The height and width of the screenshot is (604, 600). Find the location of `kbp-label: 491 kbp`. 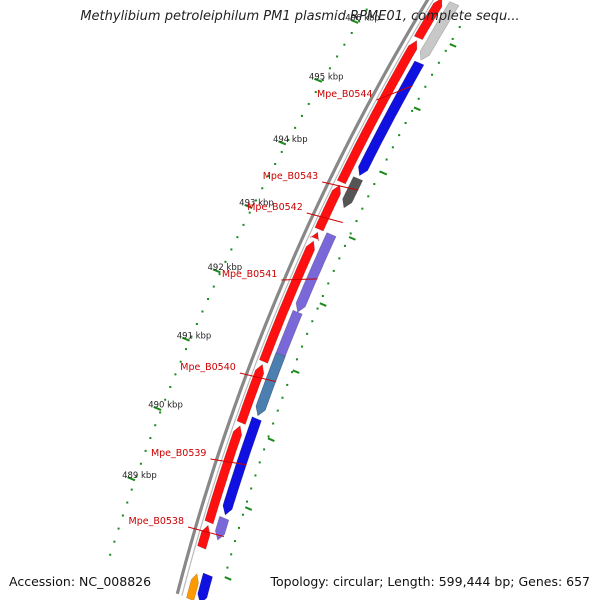

kbp-label: 491 kbp is located at coordinates (194, 336).